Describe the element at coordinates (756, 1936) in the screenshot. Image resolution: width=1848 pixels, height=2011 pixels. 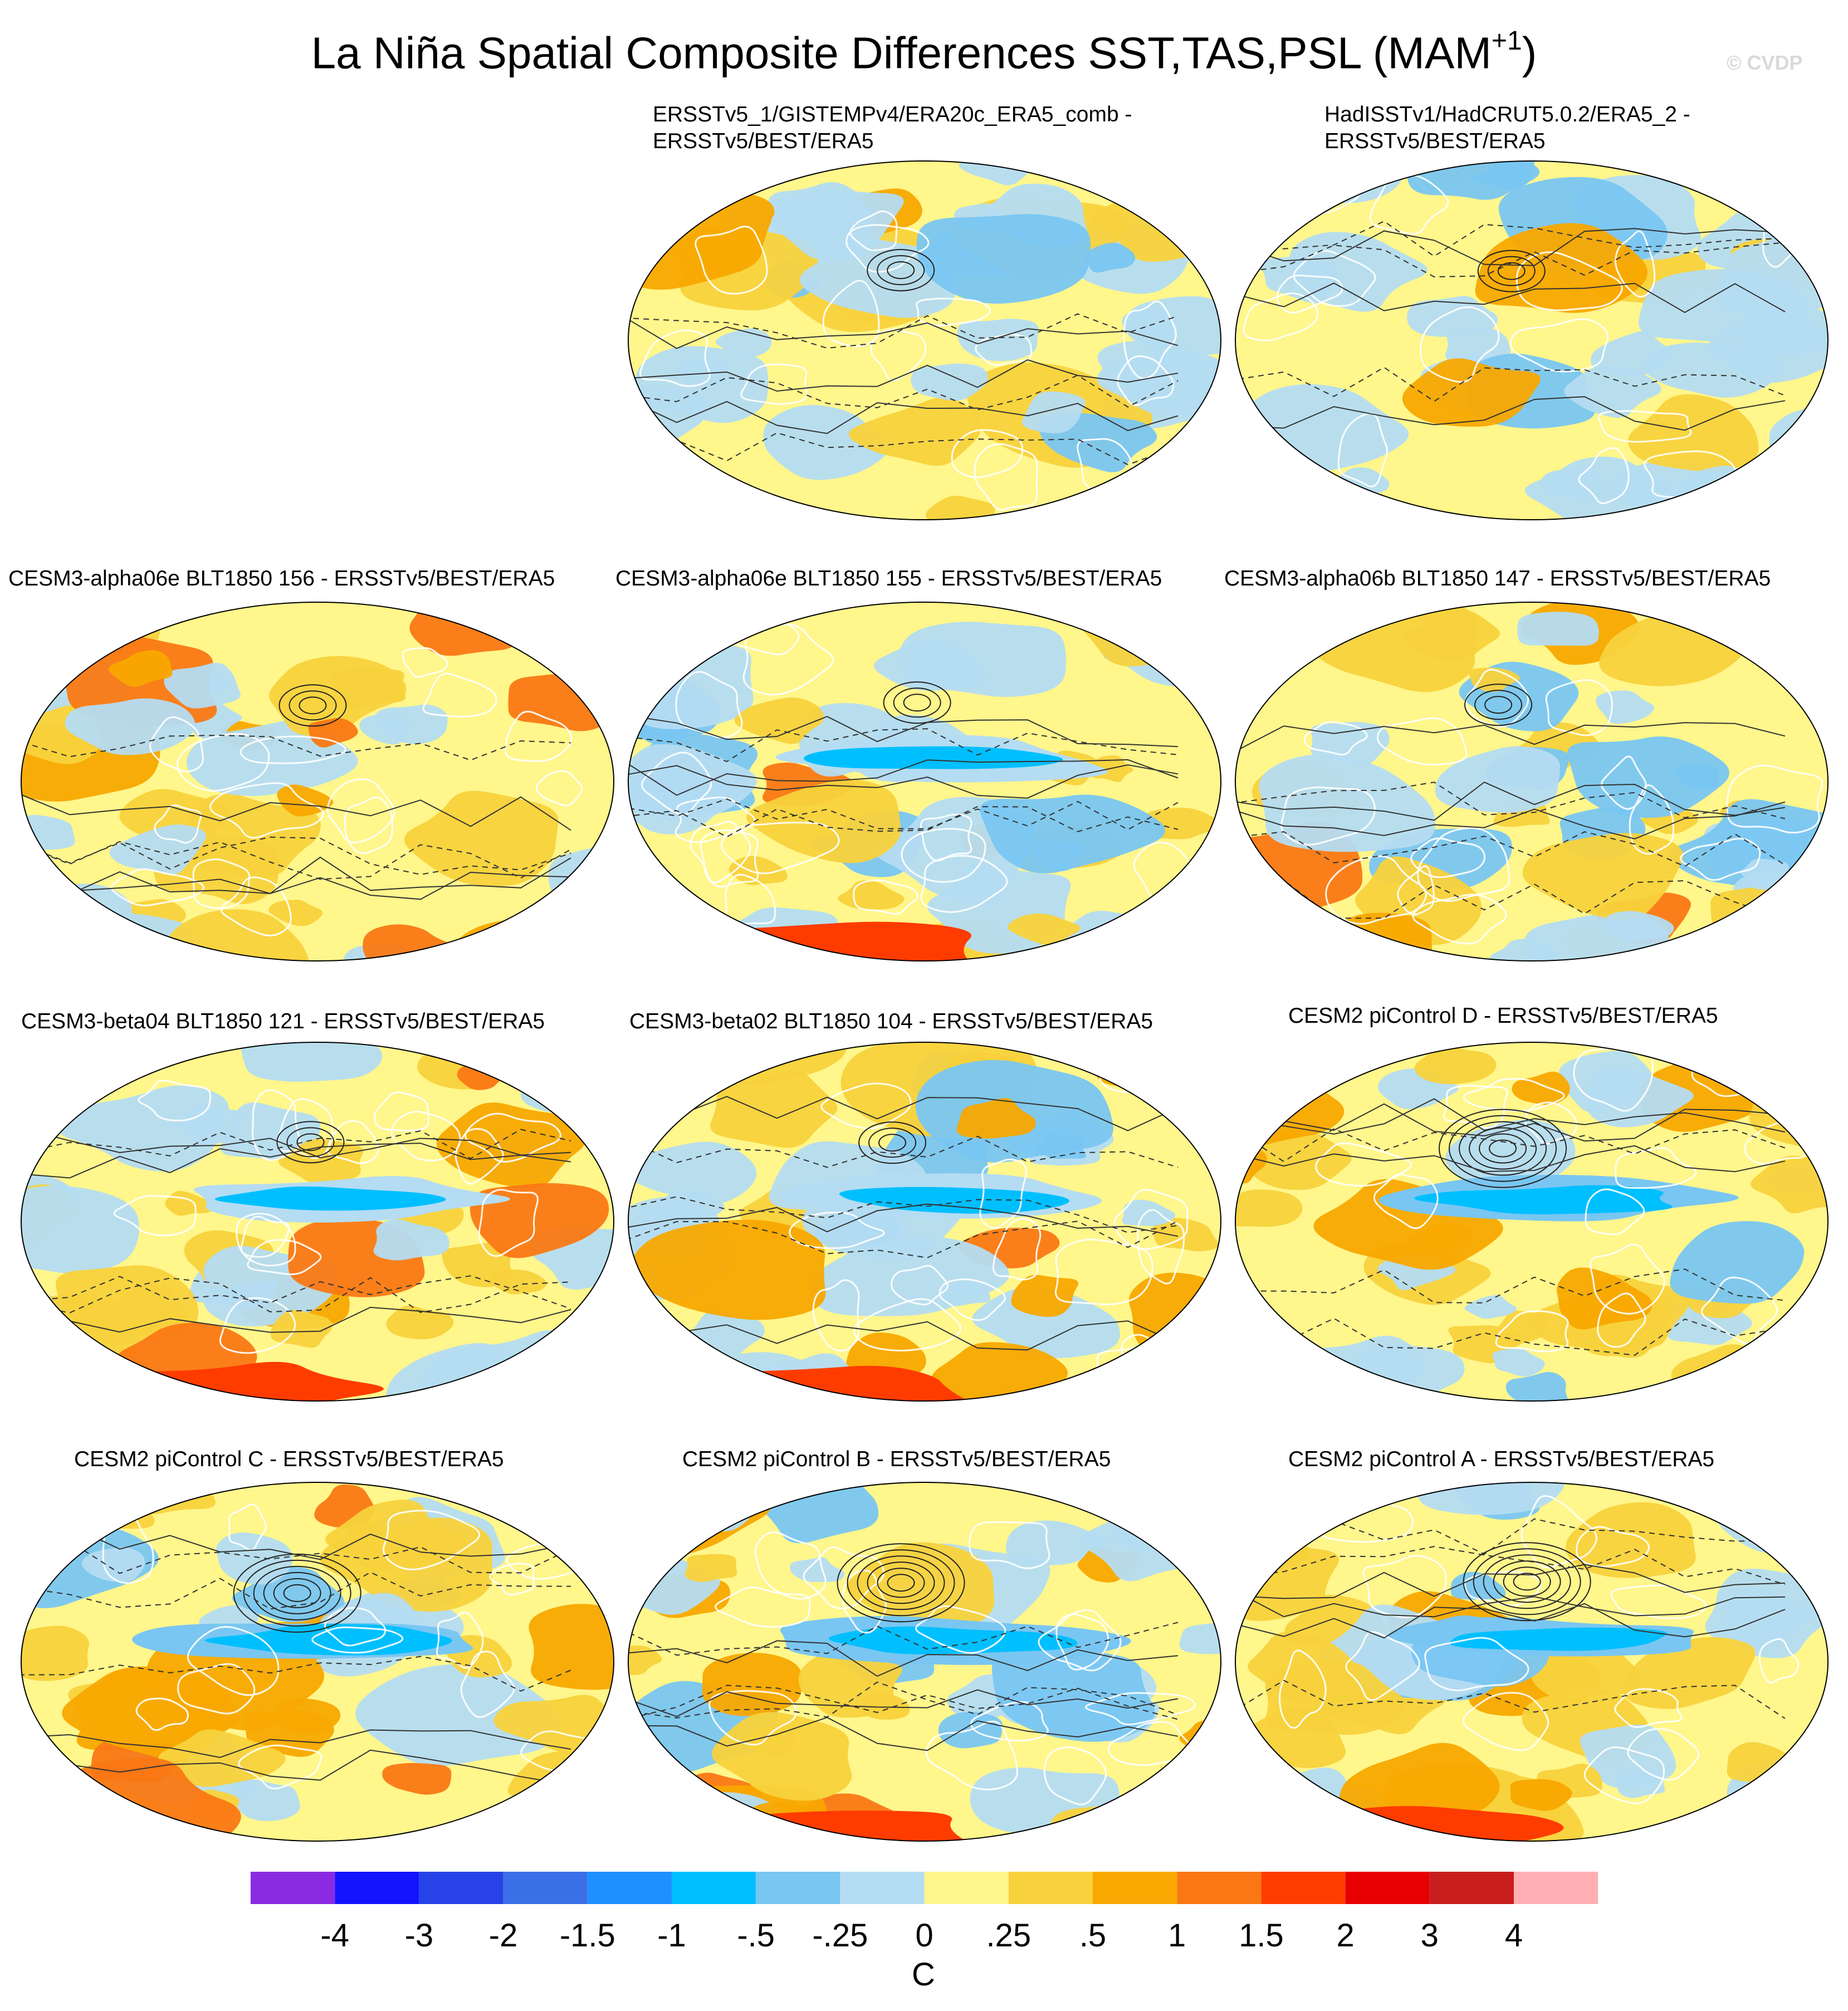
I see `colorbar-tick-label: -.5` at that location.